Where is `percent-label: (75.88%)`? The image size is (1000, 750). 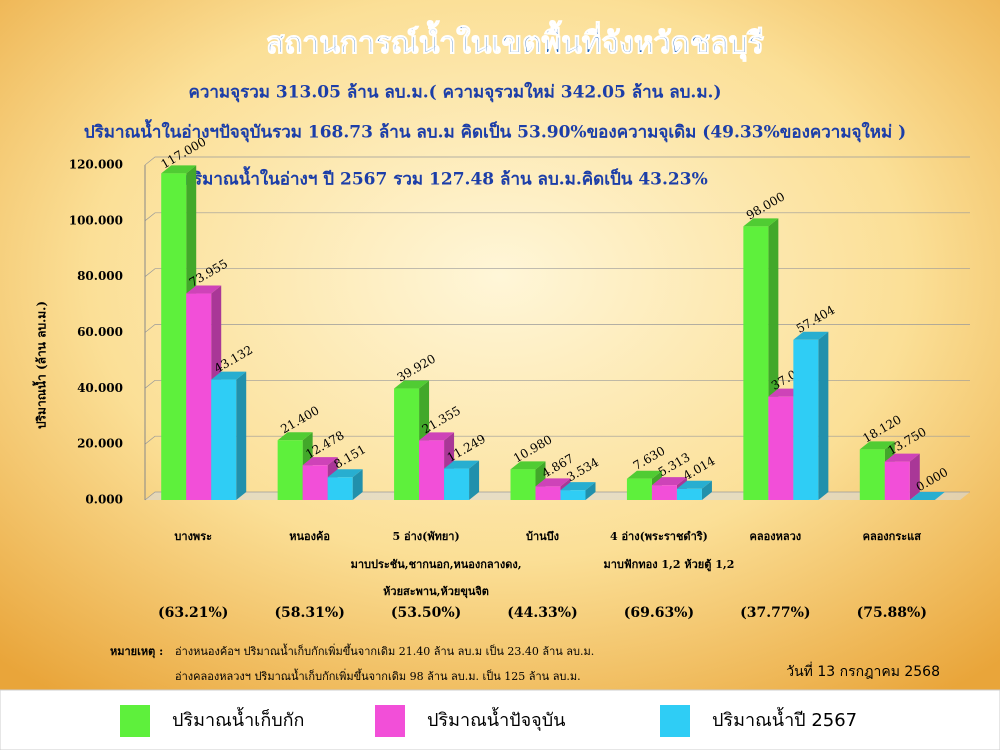
percent-label: (75.88%) is located at coordinates (892, 613).